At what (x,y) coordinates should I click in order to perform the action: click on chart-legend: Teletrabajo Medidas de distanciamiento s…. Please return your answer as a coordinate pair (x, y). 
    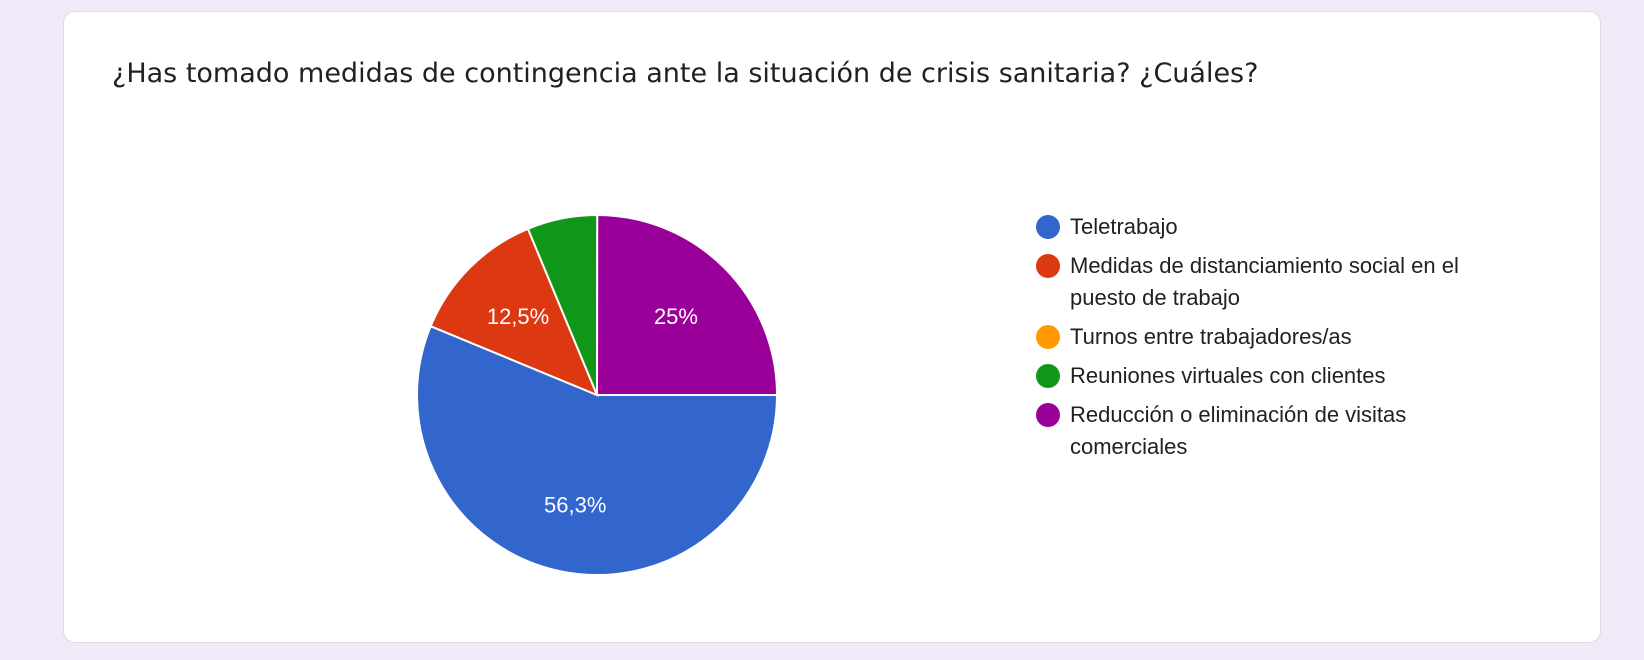
    Looking at the image, I should click on (1286, 340).